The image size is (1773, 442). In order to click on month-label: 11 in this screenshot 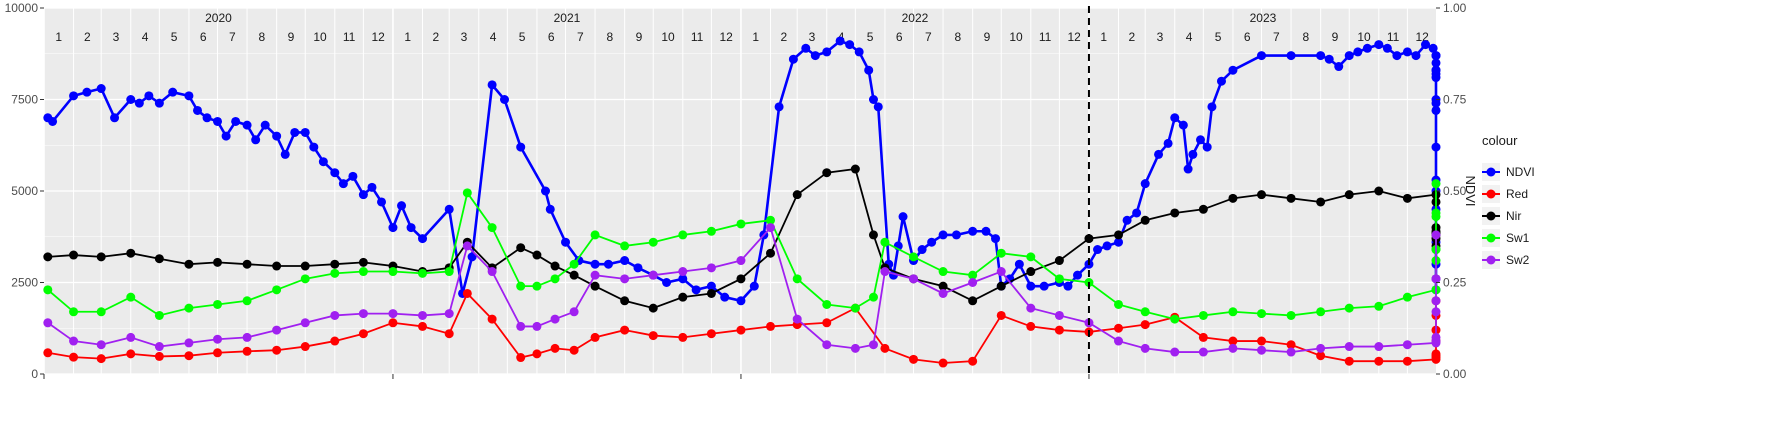, I will do `click(349, 37)`.